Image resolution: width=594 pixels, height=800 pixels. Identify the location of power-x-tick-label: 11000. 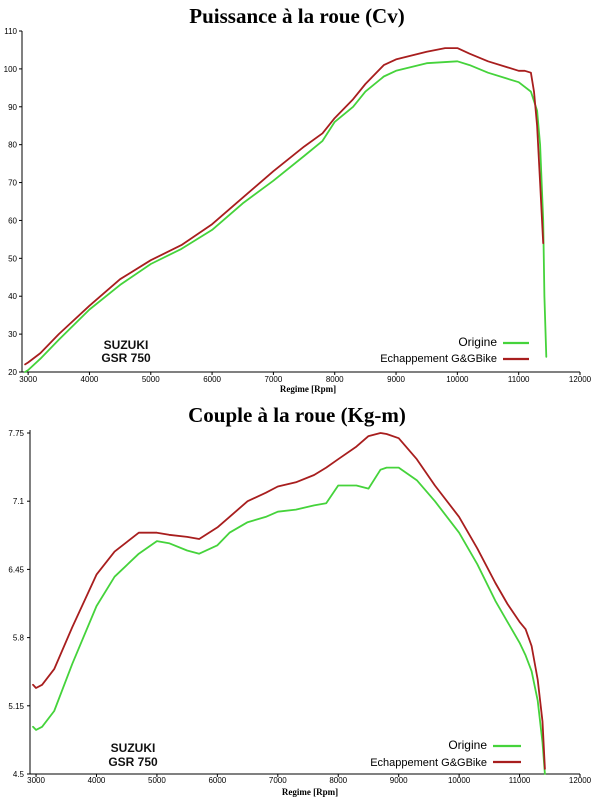
(519, 379).